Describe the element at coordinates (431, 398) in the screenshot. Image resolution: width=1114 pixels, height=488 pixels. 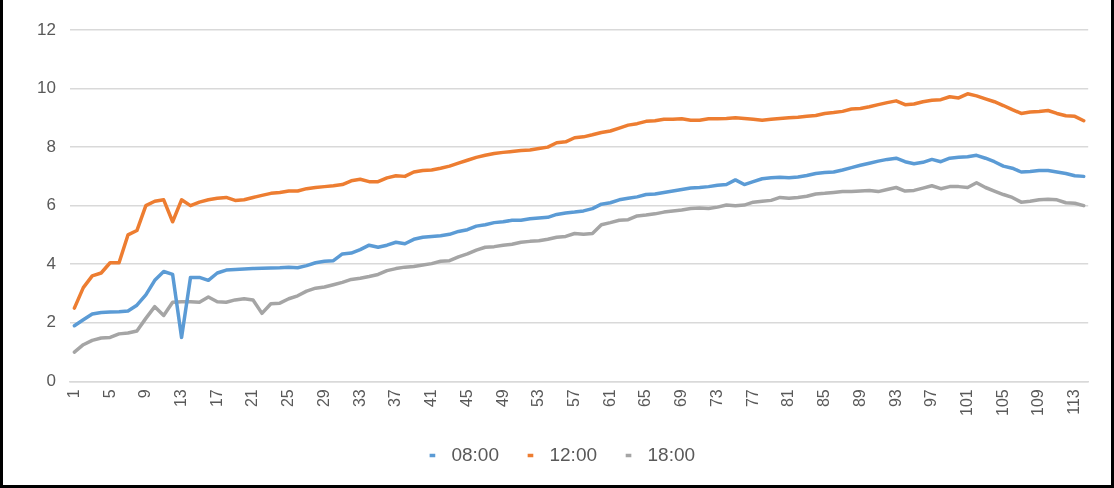
I see `x-tick-label: 41` at that location.